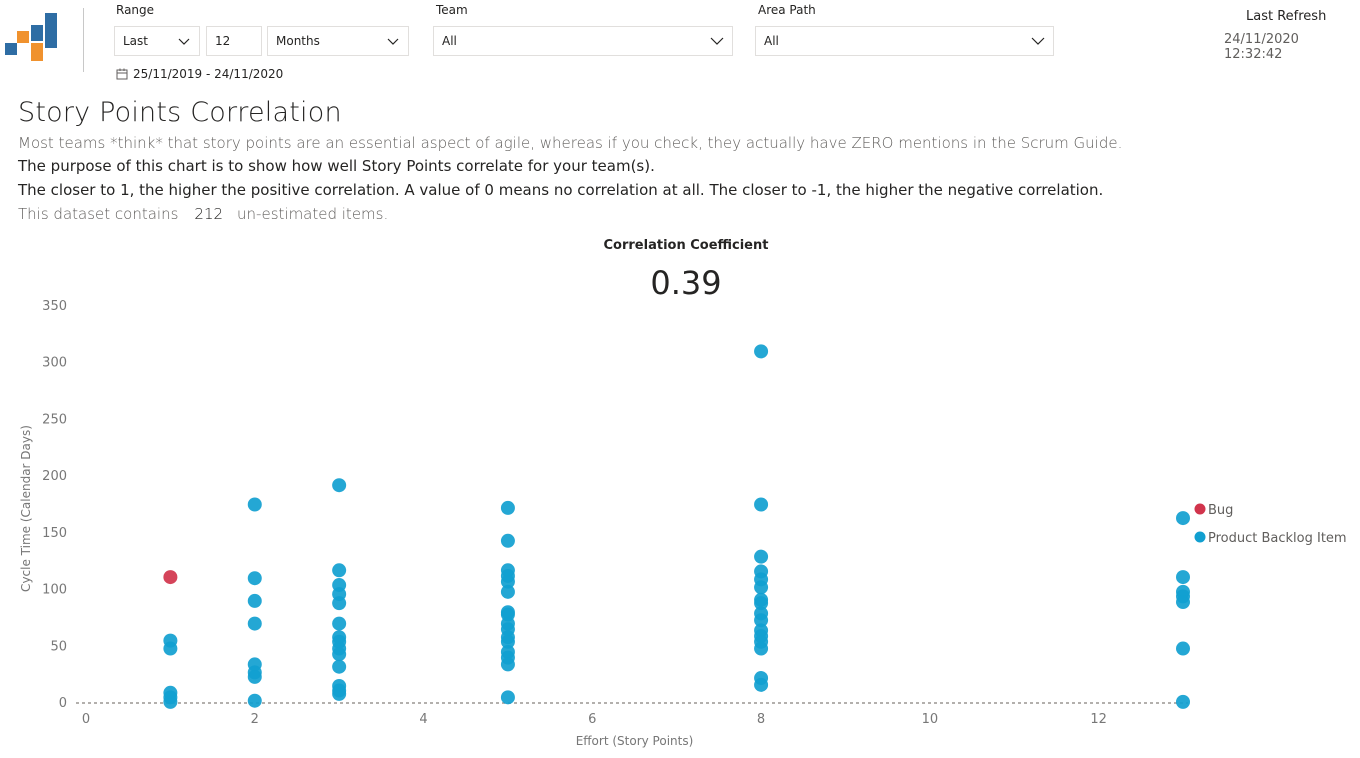  I want to click on app-logo, so click(31, 37).